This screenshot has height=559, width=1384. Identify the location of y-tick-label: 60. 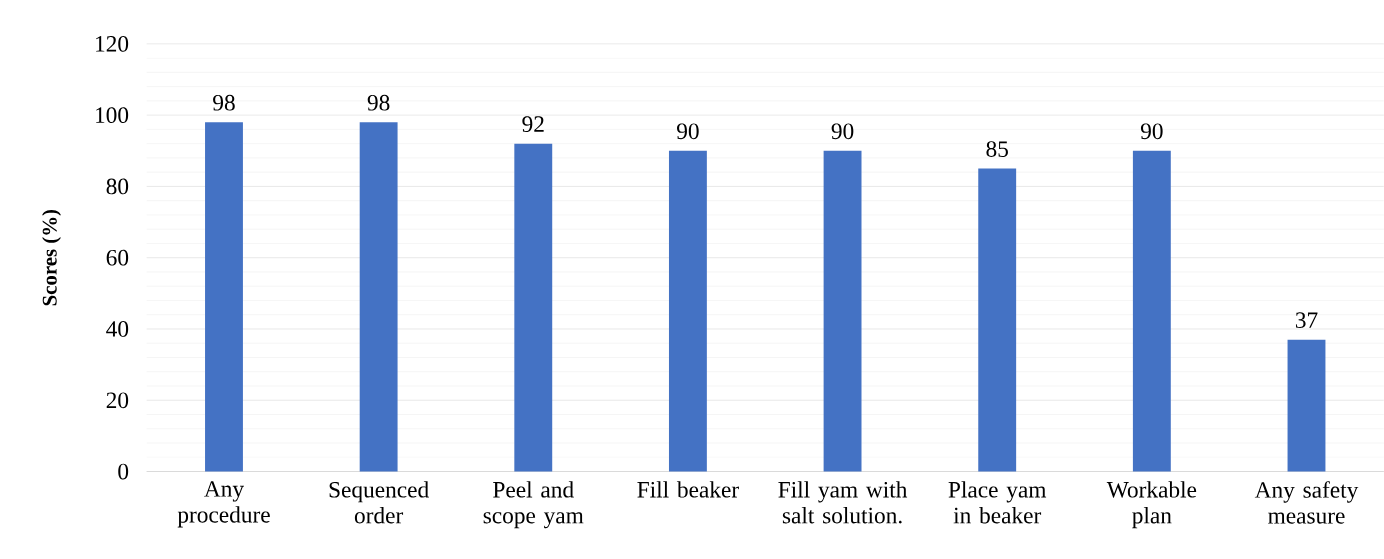
(117, 257).